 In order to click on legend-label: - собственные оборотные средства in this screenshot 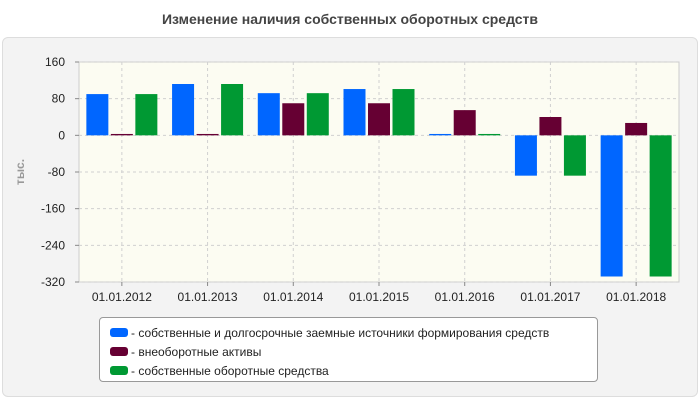, I will do `click(230, 370)`.